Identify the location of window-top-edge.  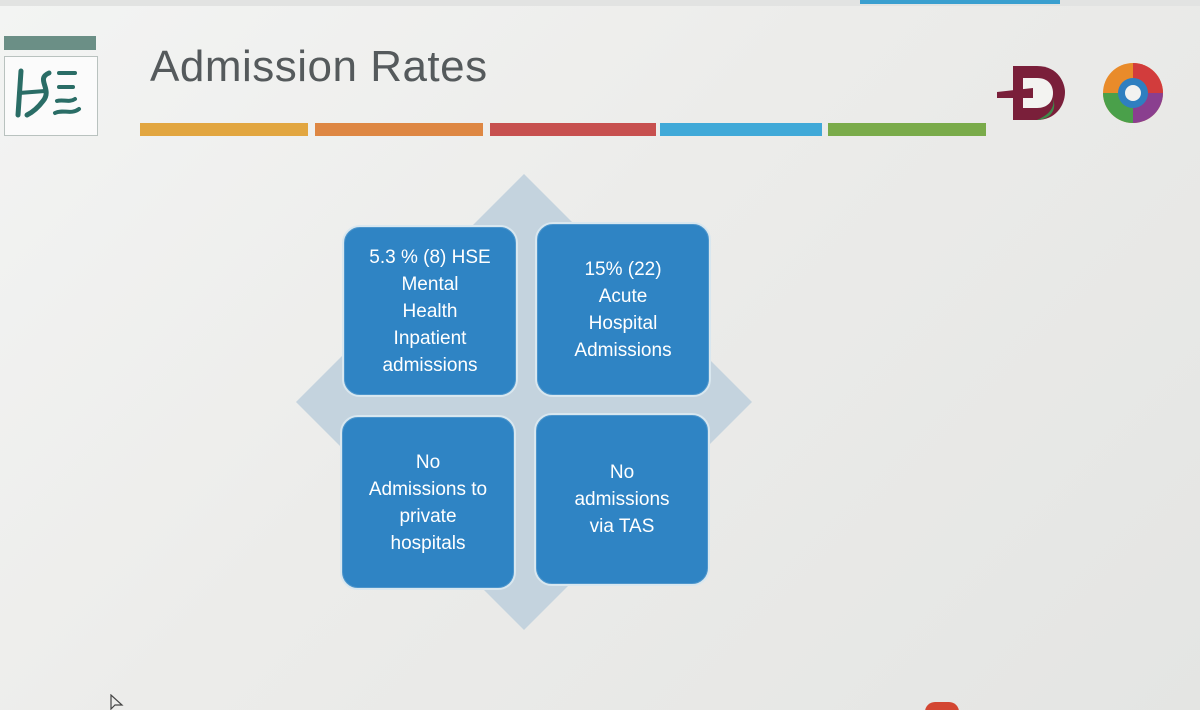
(600, 3).